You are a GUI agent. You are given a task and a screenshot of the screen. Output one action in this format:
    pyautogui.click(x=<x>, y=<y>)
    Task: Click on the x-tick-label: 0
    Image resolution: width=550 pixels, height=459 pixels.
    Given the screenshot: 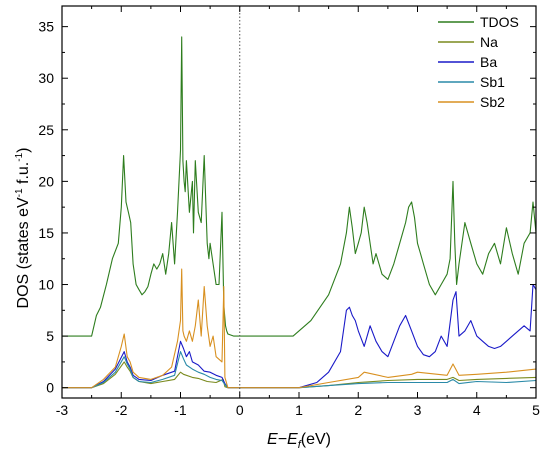 What is the action you would take?
    pyautogui.click(x=240, y=410)
    